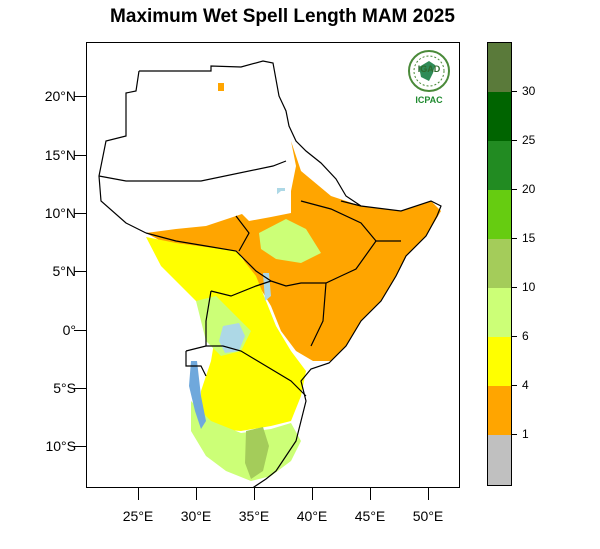 The width and height of the screenshot is (600, 549). What do you see at coordinates (257, 453) in the screenshot?
I see `region-green-tz` at bounding box center [257, 453].